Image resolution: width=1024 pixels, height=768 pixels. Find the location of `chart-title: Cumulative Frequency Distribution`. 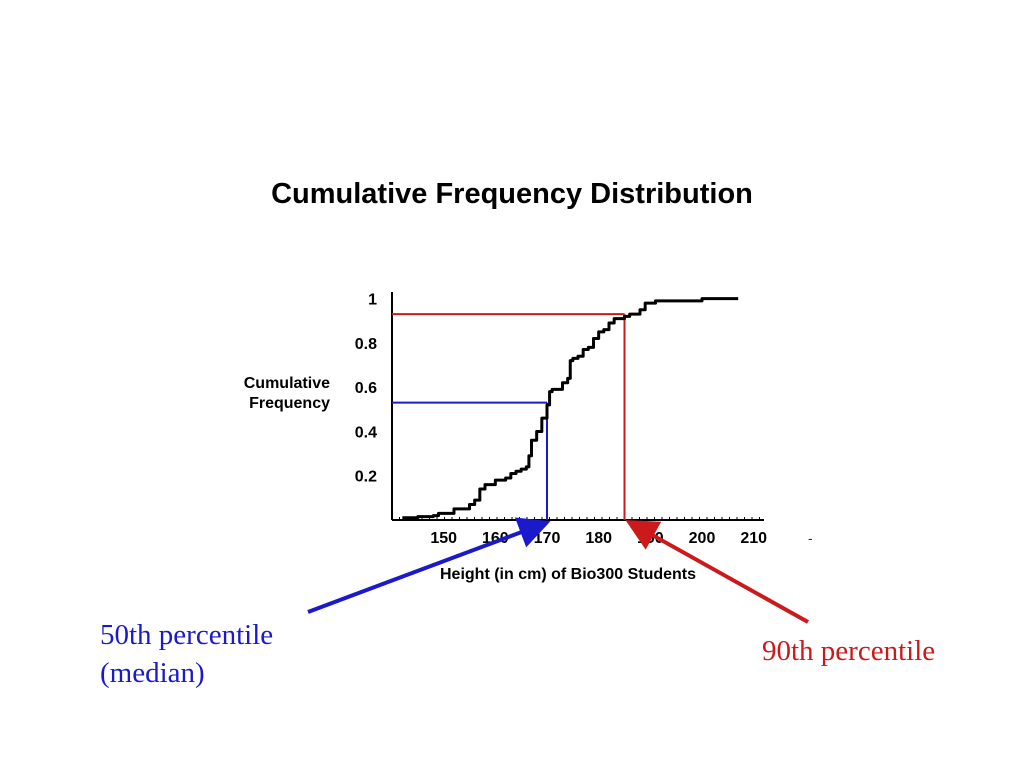

chart-title: Cumulative Frequency Distribution is located at coordinates (512, 194).